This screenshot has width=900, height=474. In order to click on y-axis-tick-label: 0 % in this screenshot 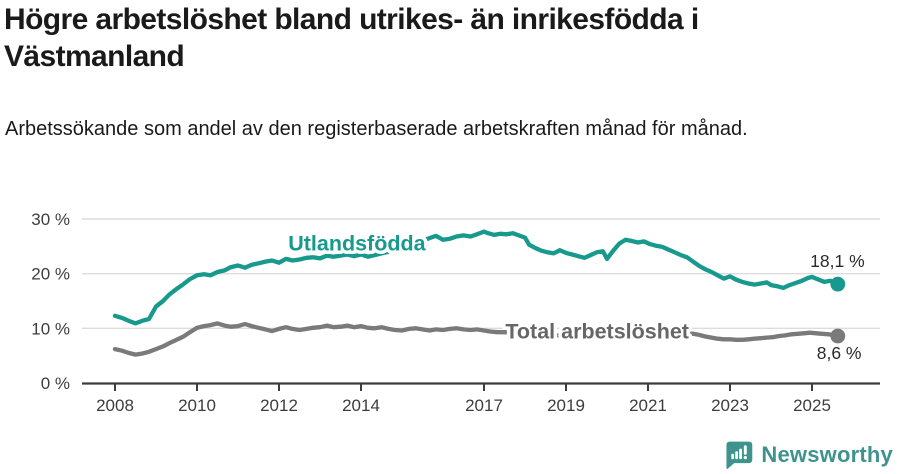, I will do `click(55, 383)`.